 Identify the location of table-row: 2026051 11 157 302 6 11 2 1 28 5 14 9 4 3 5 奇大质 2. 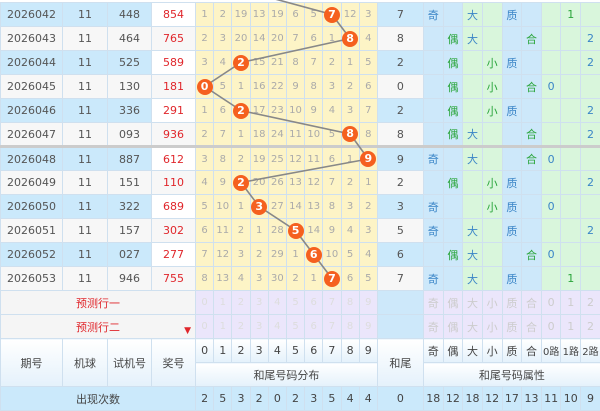
(300, 230).